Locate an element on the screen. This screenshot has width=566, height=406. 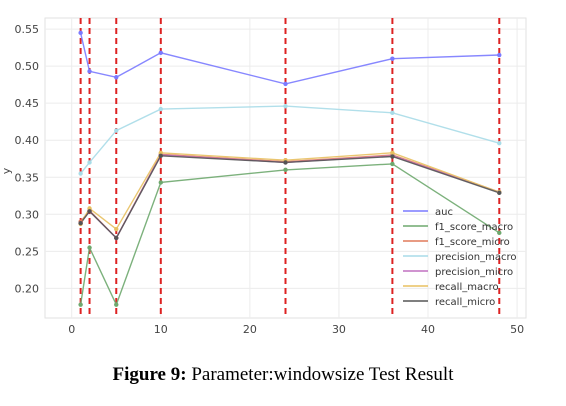
y-axis-label: y is located at coordinates (6, 170).